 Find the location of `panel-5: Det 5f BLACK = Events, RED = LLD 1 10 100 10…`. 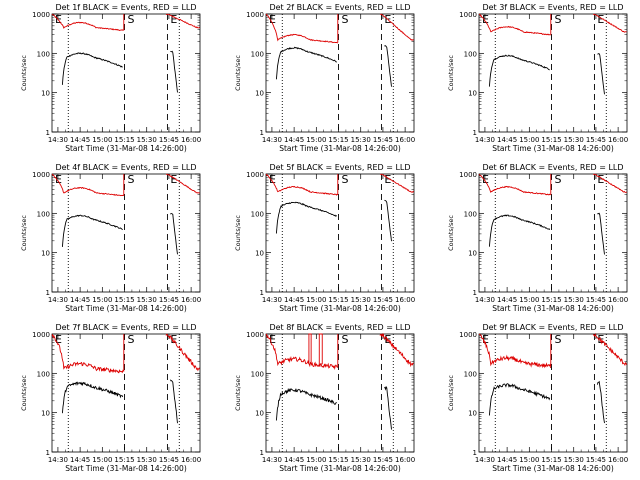

panel-5: Det 5f BLACK = Events, RED = LLD 1 10 100 10… is located at coordinates (324, 238).